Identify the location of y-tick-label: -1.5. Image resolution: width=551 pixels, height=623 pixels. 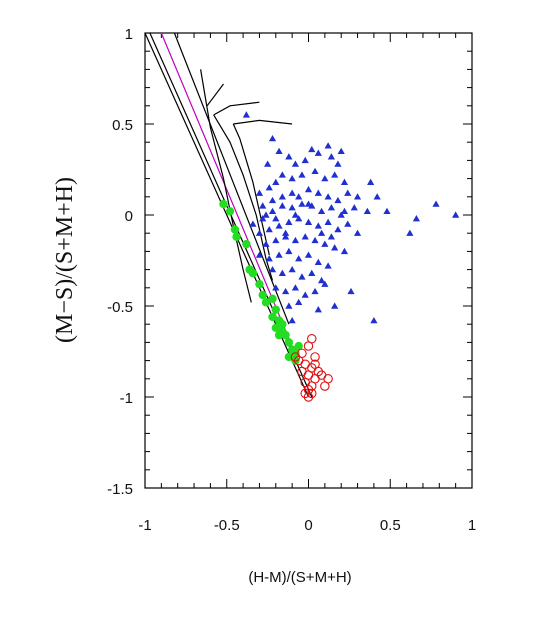
(120, 489).